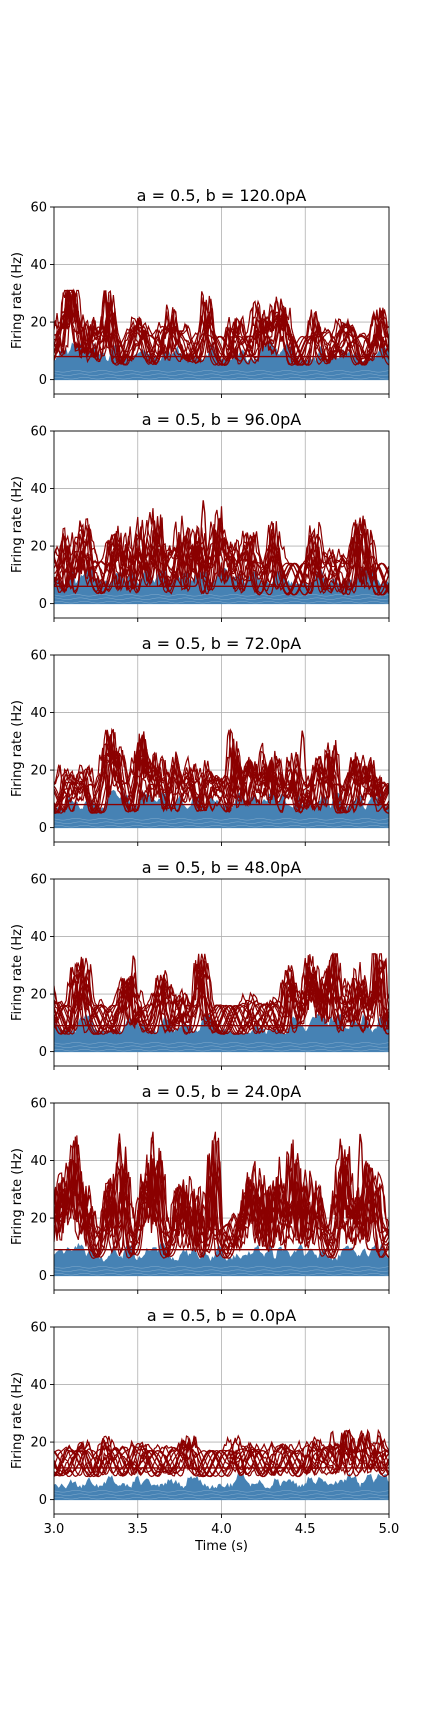 The height and width of the screenshot is (1728, 432). Describe the element at coordinates (222, 195) in the screenshot. I see `subplot-title: a = 0.5, b = 120.0pA` at that location.